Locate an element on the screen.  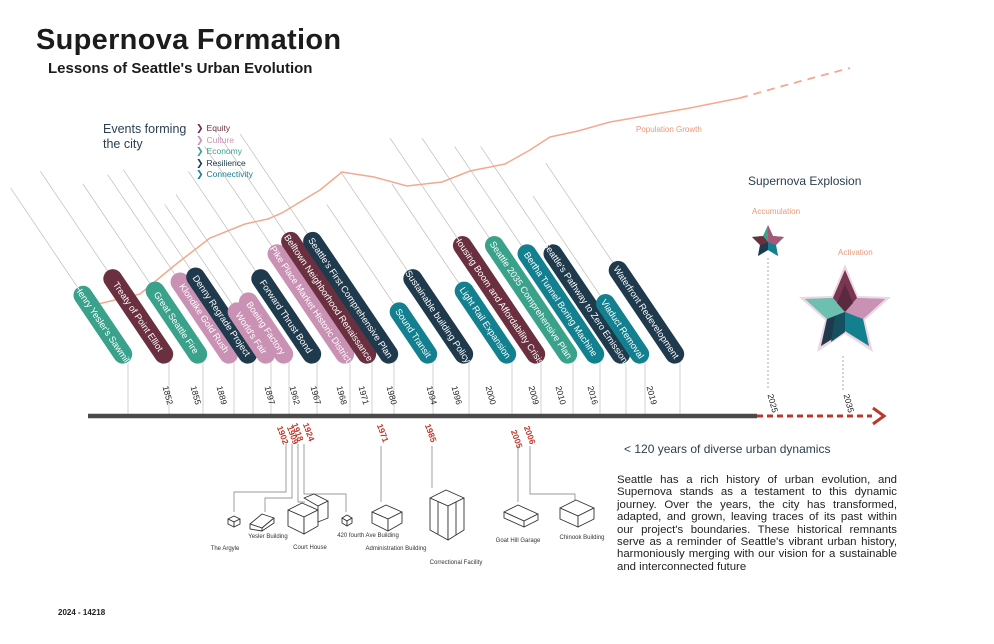
building-label: Chinook Building is located at coordinates (581, 538).